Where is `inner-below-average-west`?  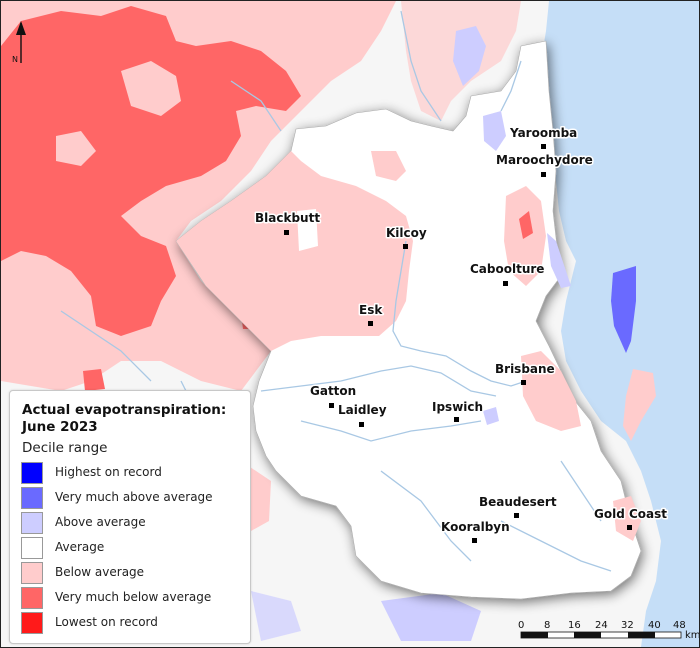 inner-below-average-west is located at coordinates (294, 251).